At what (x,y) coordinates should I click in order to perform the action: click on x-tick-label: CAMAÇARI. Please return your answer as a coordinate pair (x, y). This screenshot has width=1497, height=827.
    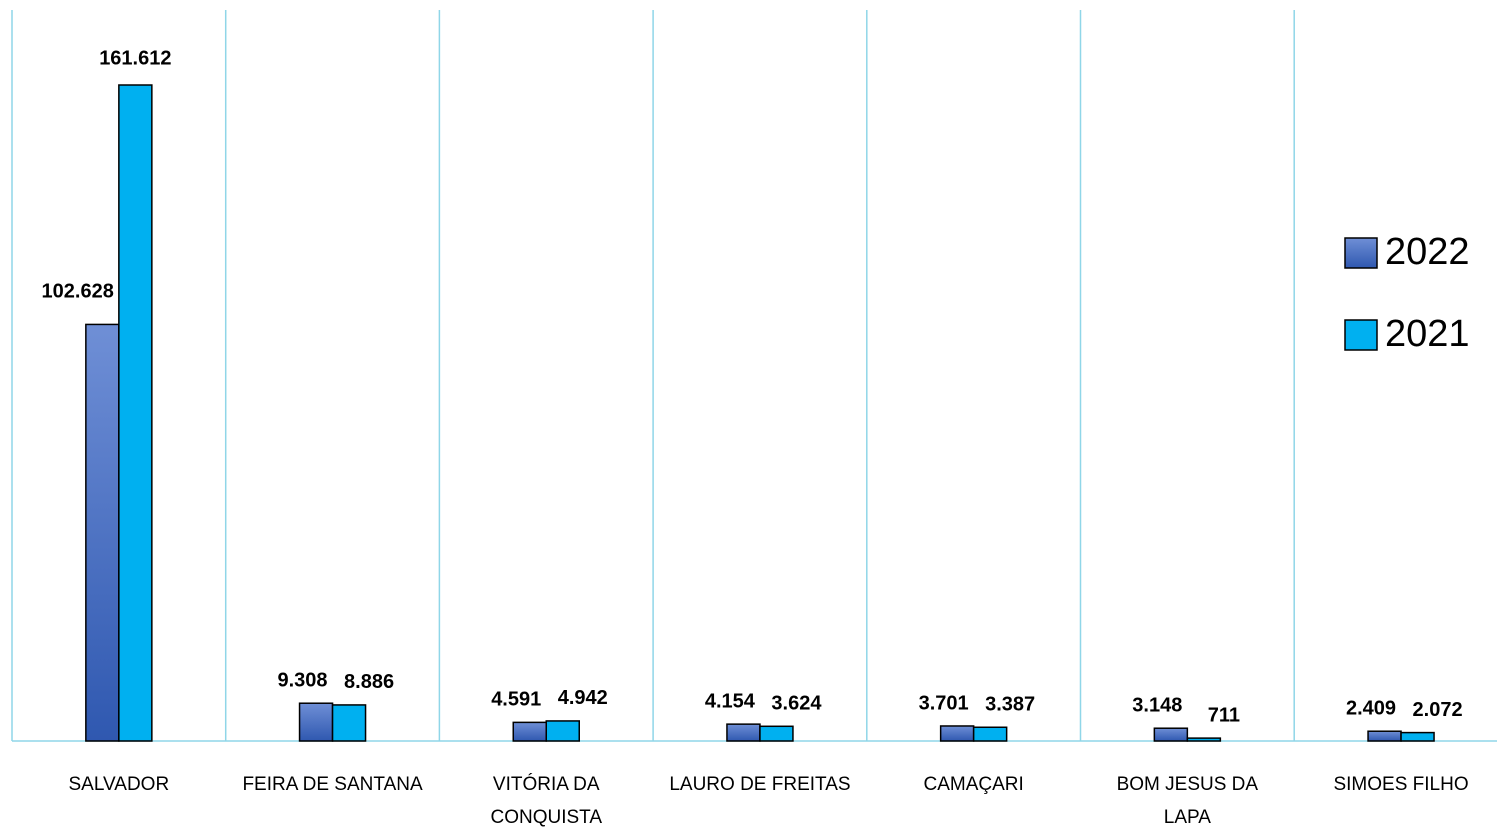
    Looking at the image, I should click on (974, 784).